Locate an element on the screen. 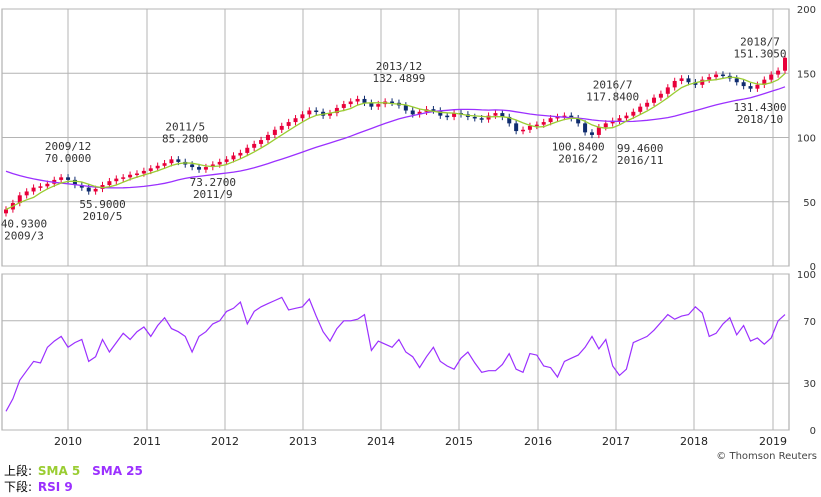  x-tick-label: 2016 is located at coordinates (538, 441).